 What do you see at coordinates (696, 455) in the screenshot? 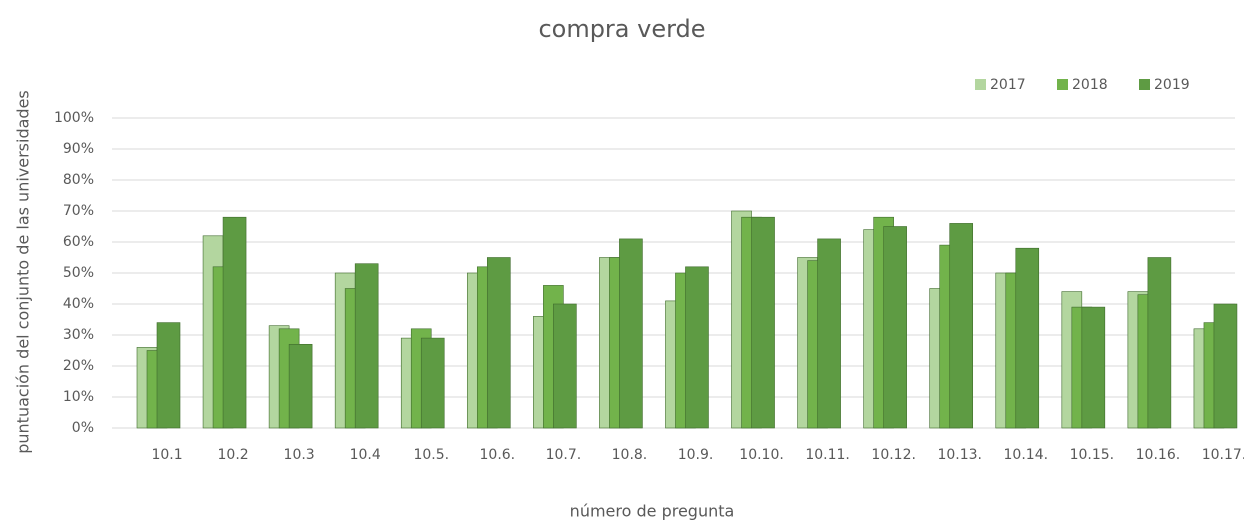
I see `x-tick-label: 10.9.` at bounding box center [696, 455].